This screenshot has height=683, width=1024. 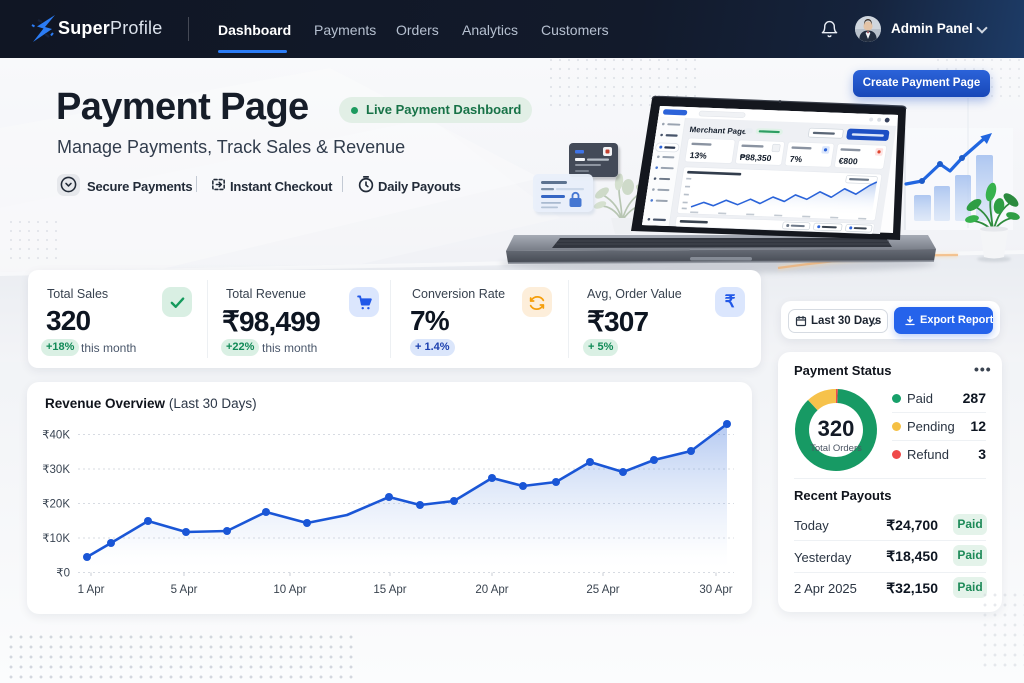 What do you see at coordinates (184, 590) in the screenshot?
I see `svg-text: 5 Apr` at bounding box center [184, 590].